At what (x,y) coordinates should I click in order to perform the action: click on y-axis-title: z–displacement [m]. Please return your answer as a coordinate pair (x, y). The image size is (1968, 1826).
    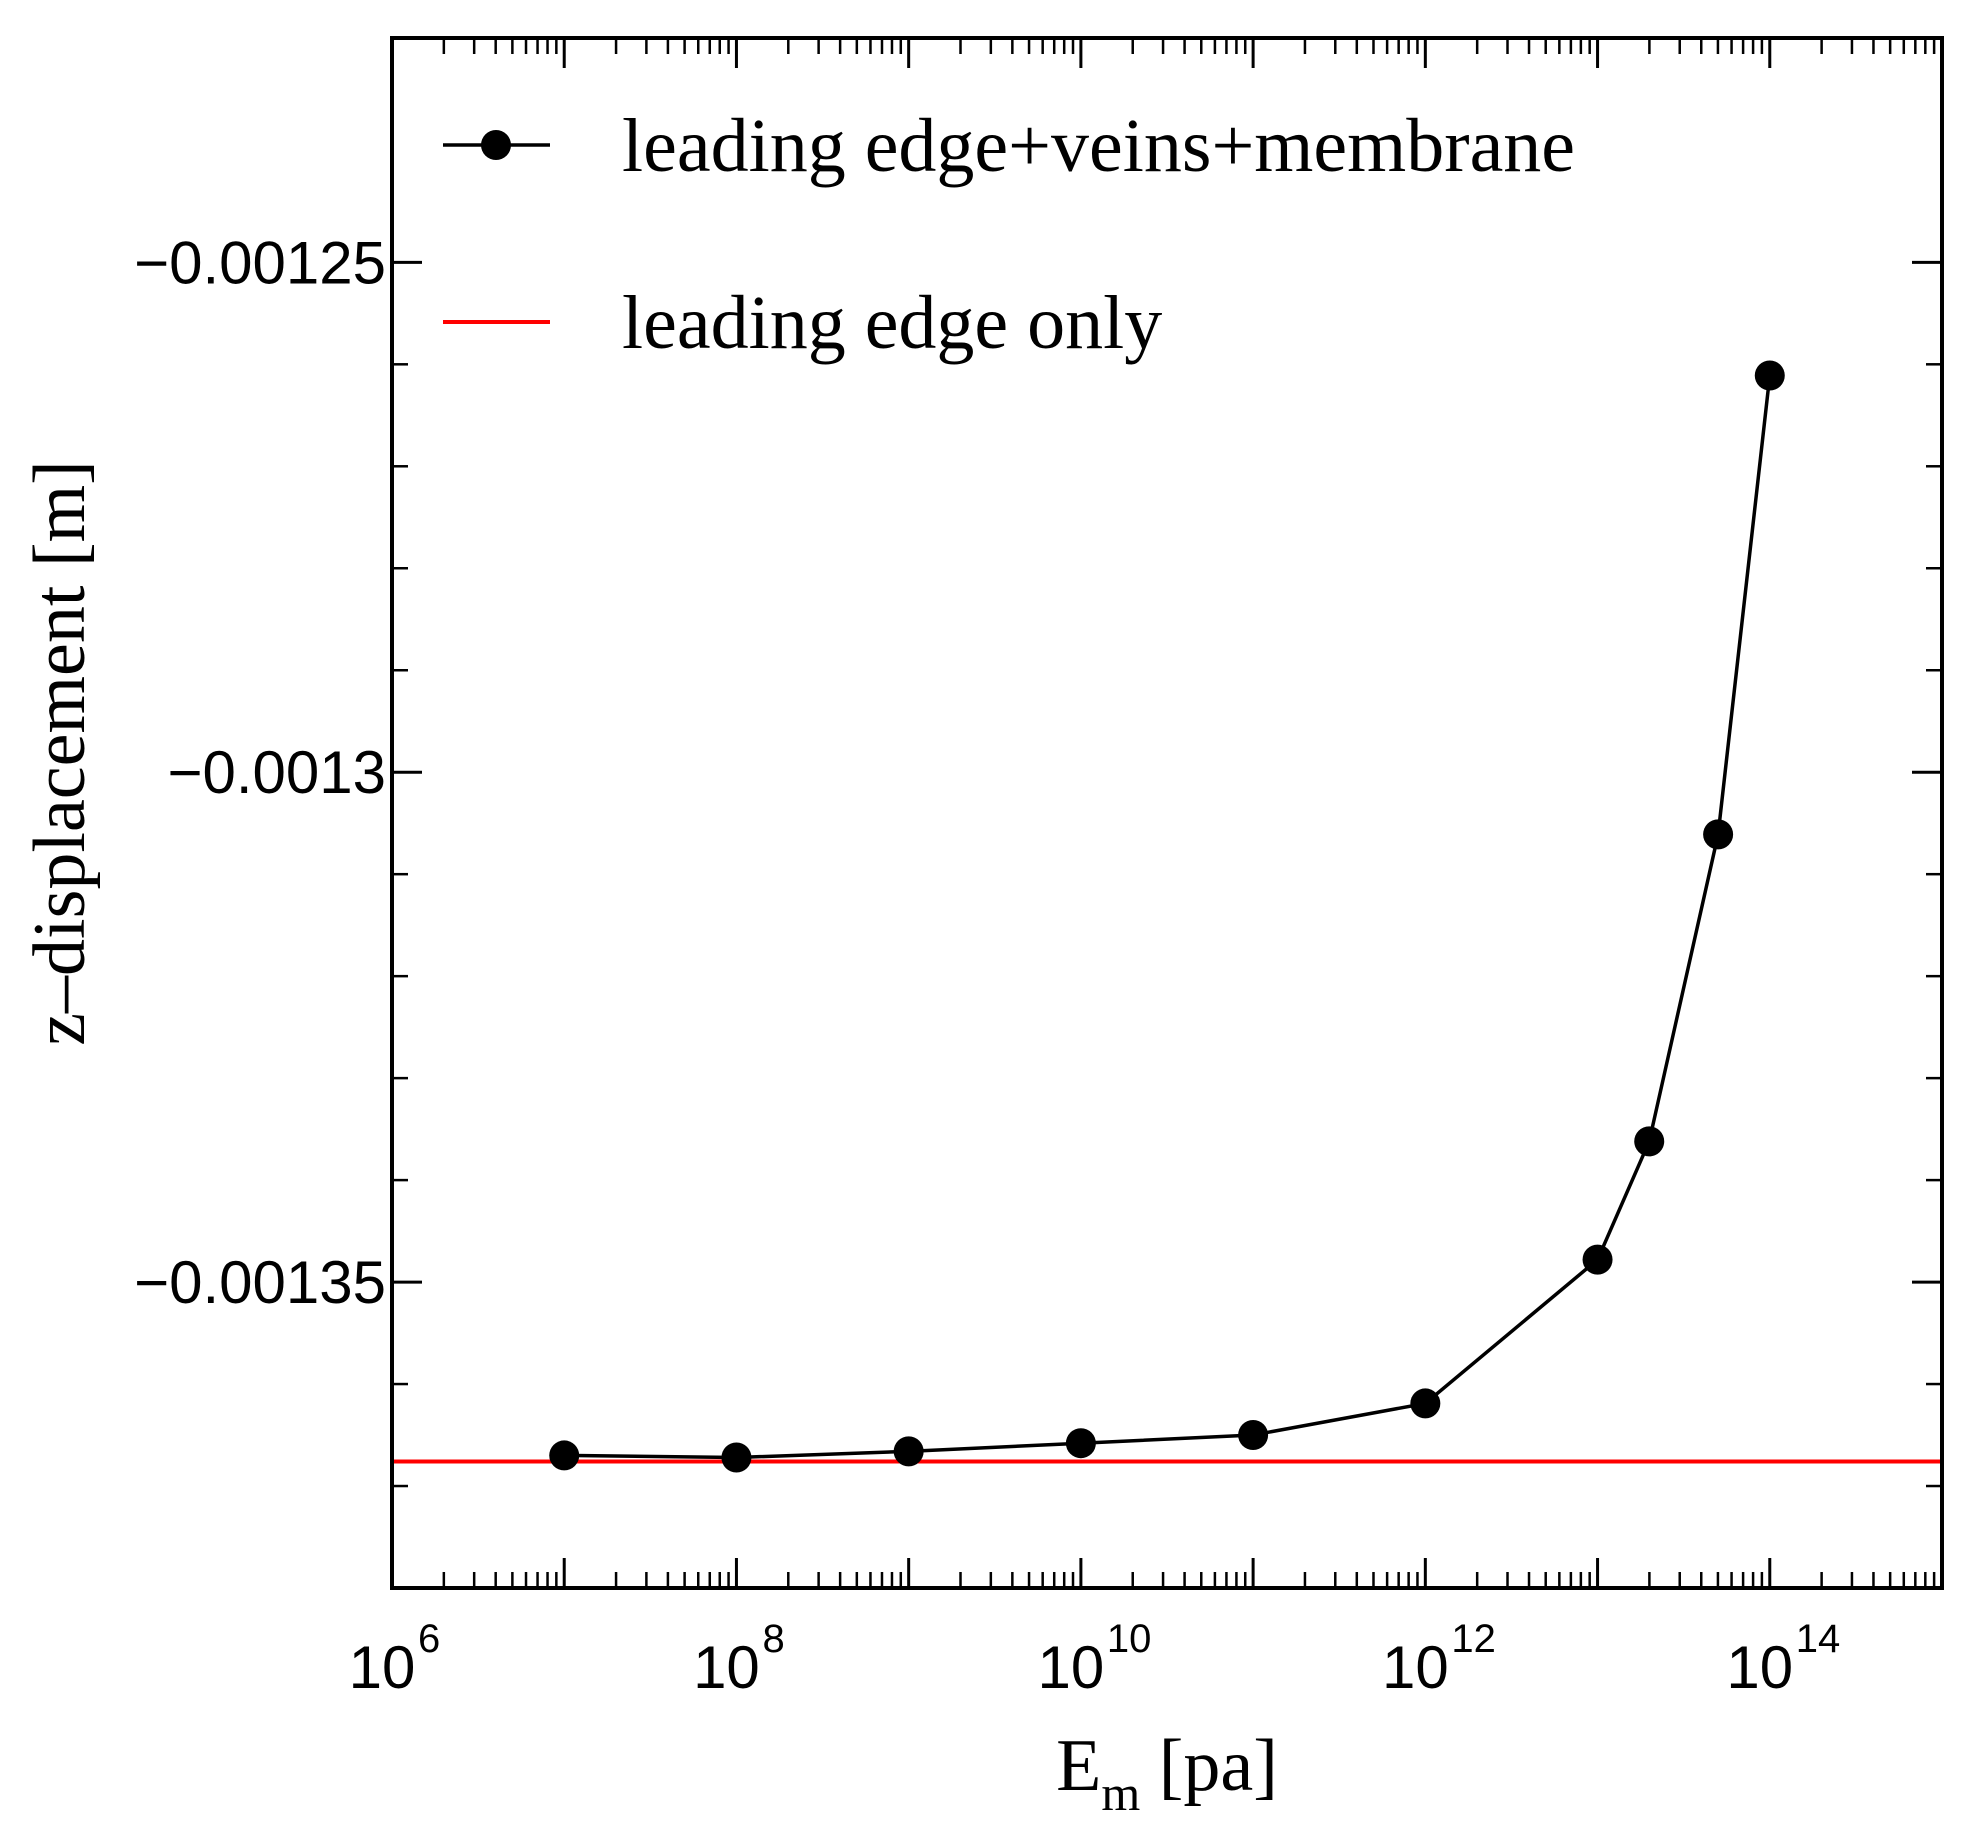
    Looking at the image, I should click on (60, 753).